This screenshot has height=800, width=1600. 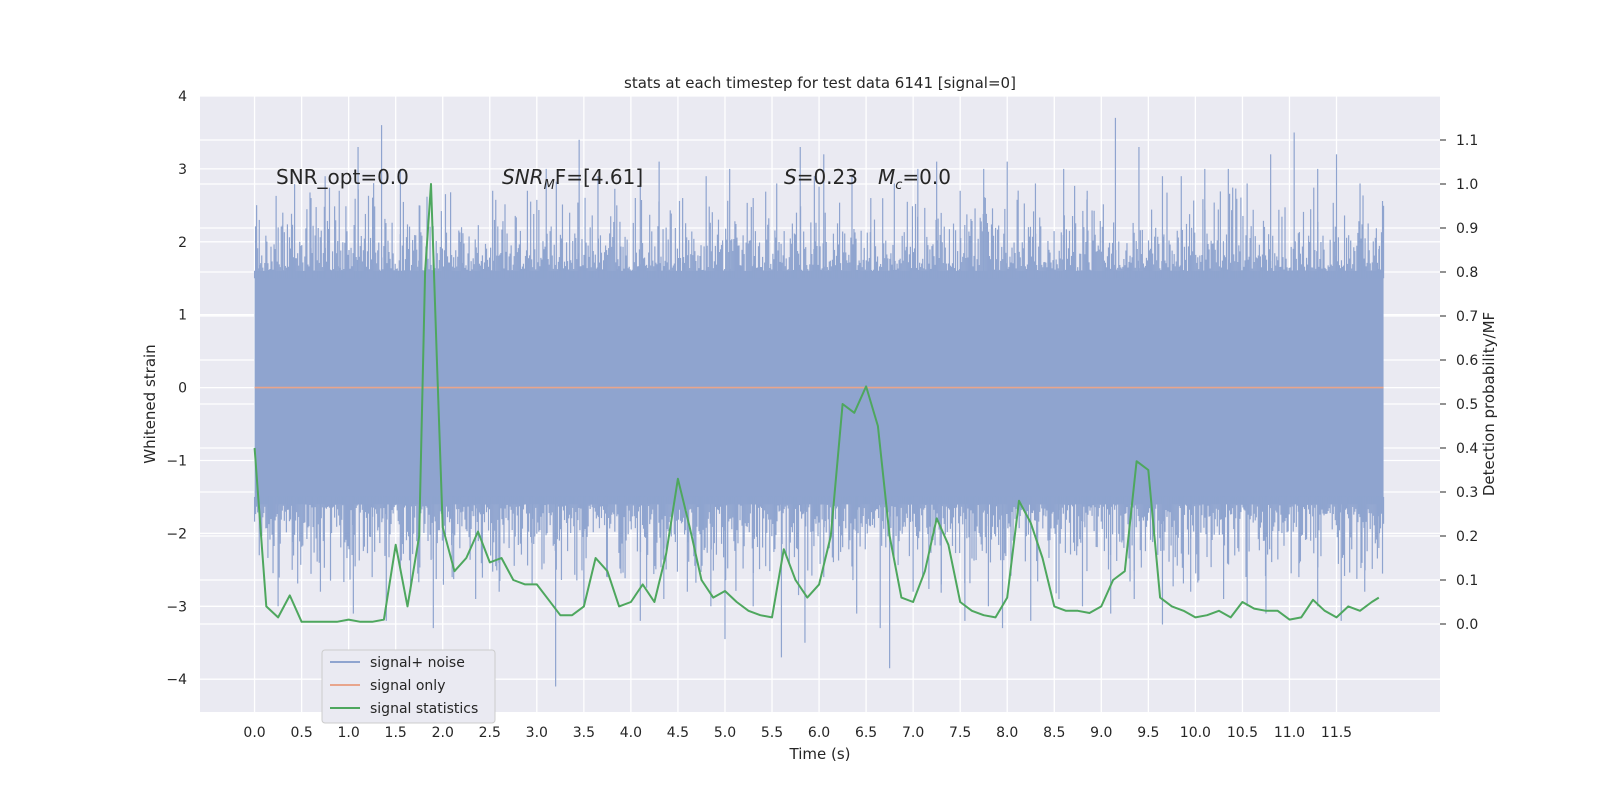 What do you see at coordinates (1289, 733) in the screenshot?
I see `x-tick-label: 11.0` at bounding box center [1289, 733].